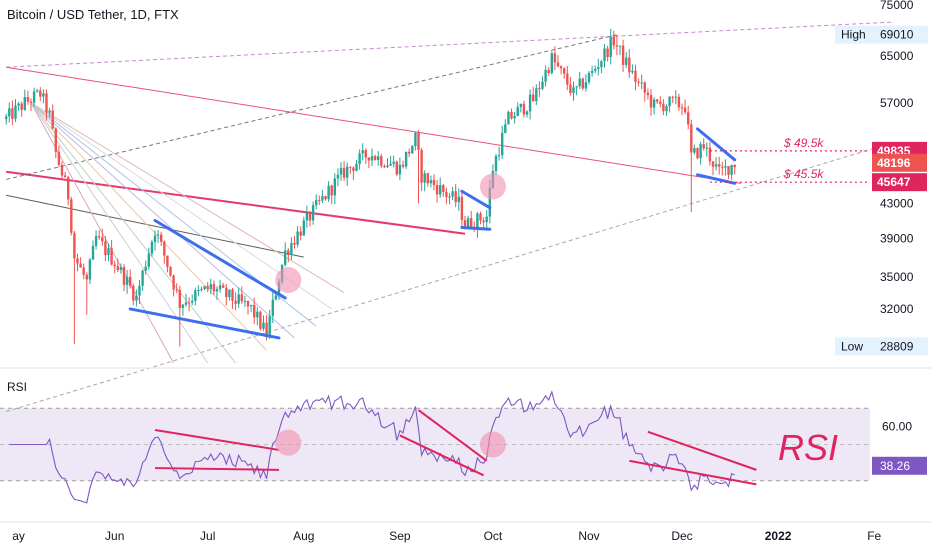 The width and height of the screenshot is (932, 550). What do you see at coordinates (702, 450) in the screenshot?
I see `rsi-pink-upper-dec` at bounding box center [702, 450].